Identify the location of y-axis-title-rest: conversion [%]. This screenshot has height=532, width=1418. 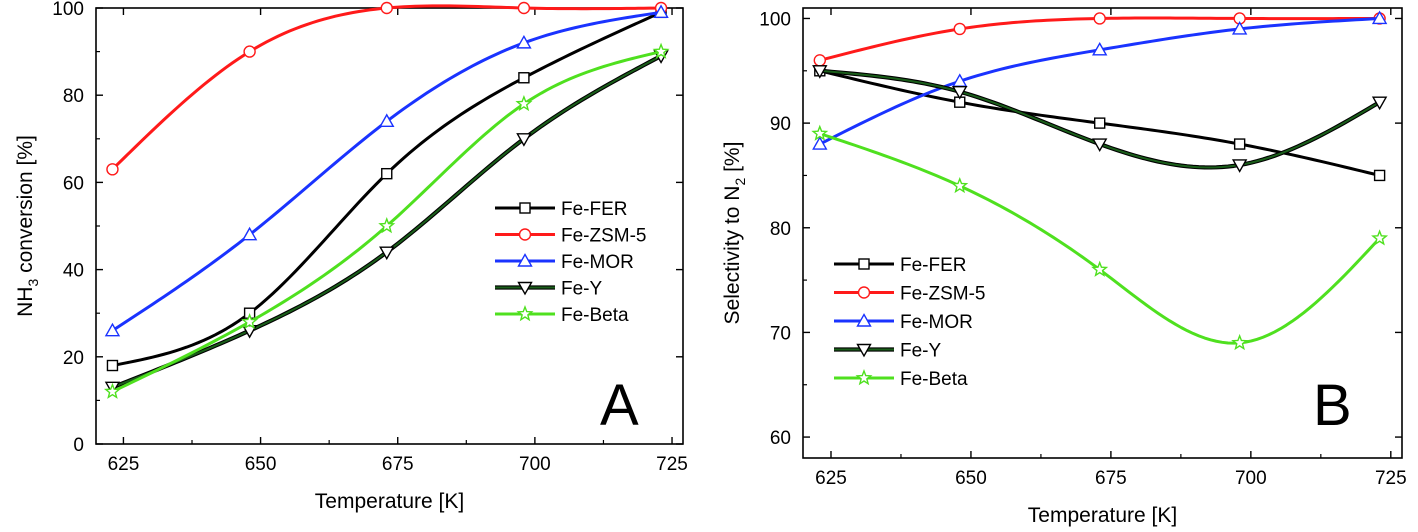
(25, 207).